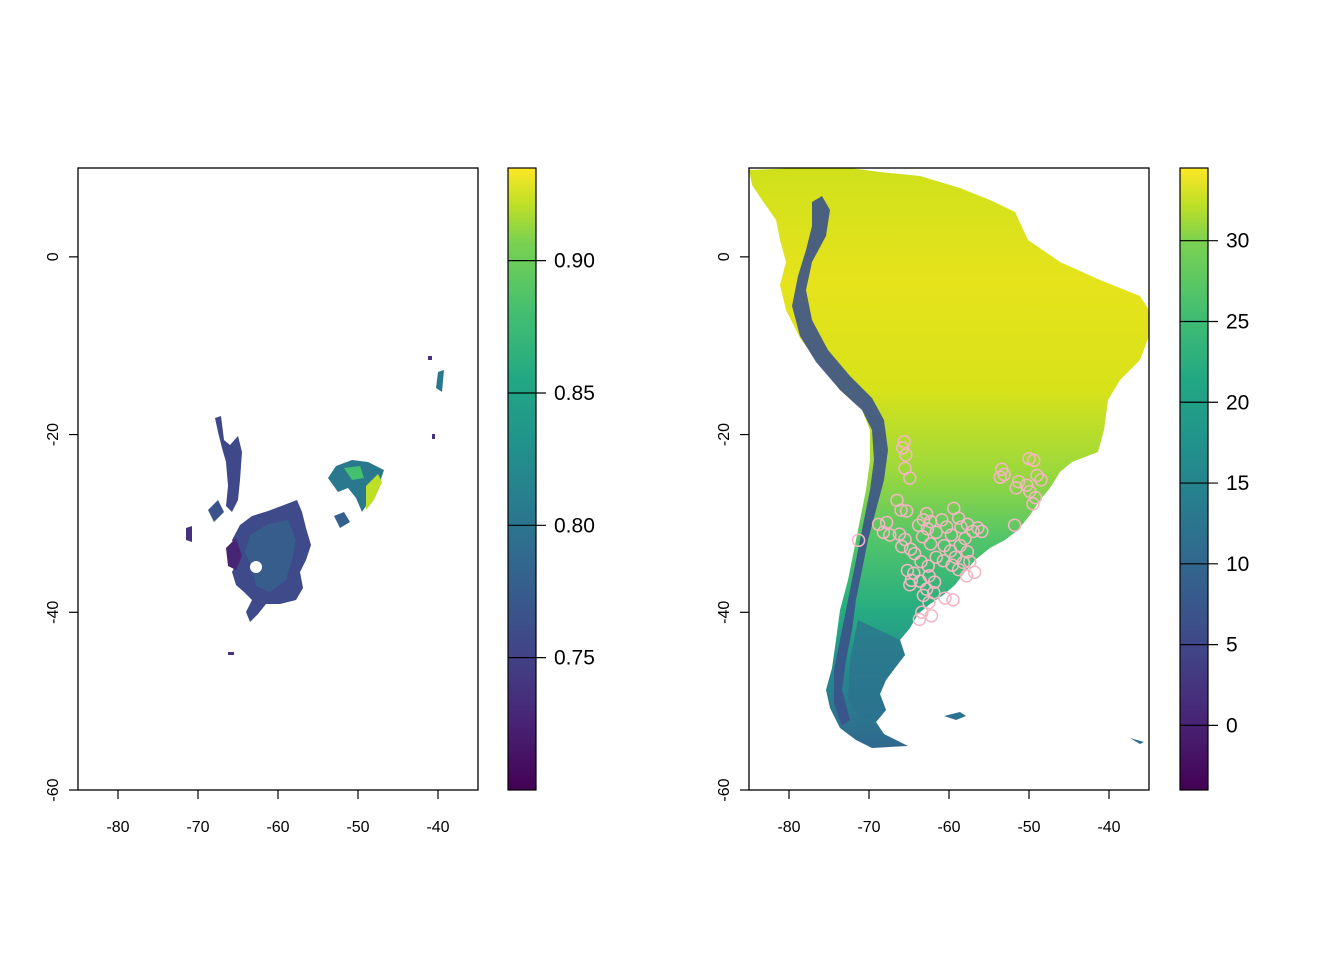 Image resolution: width=1344 pixels, height=960 pixels. What do you see at coordinates (1232, 645) in the screenshot?
I see `legend-tick-label: 5` at bounding box center [1232, 645].